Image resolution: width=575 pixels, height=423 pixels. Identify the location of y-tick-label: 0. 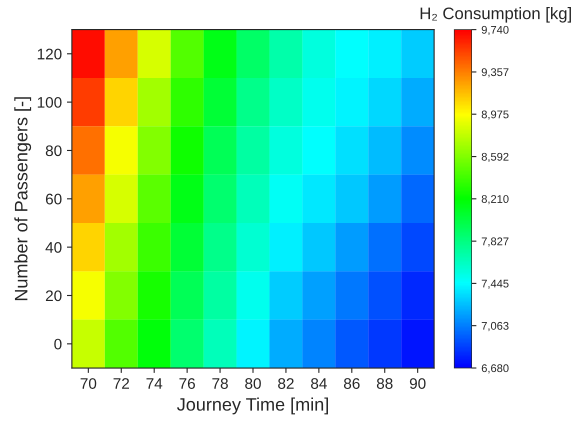
(58, 344).